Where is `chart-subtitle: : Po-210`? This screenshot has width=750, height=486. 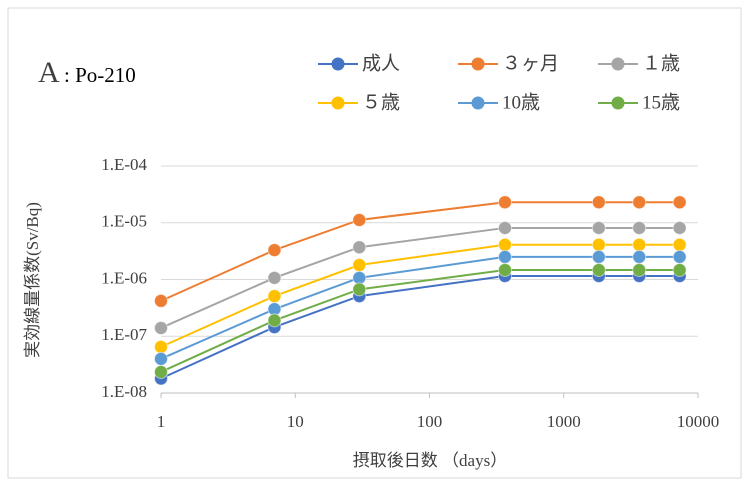
chart-subtitle: : Po-210 is located at coordinates (100, 75).